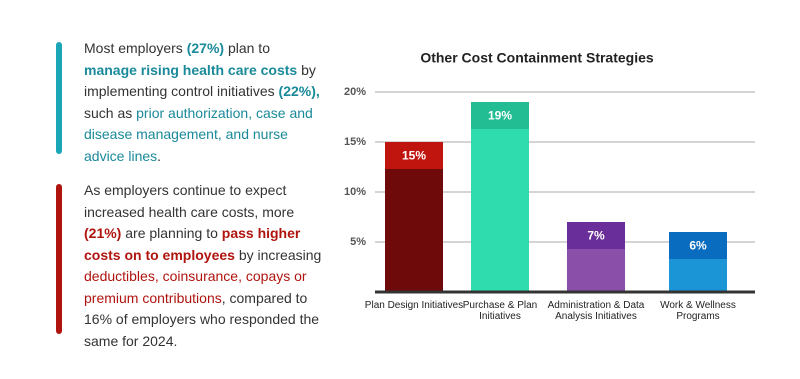  Describe the element at coordinates (358, 242) in the screenshot. I see `y-tick-label: 5%` at that location.